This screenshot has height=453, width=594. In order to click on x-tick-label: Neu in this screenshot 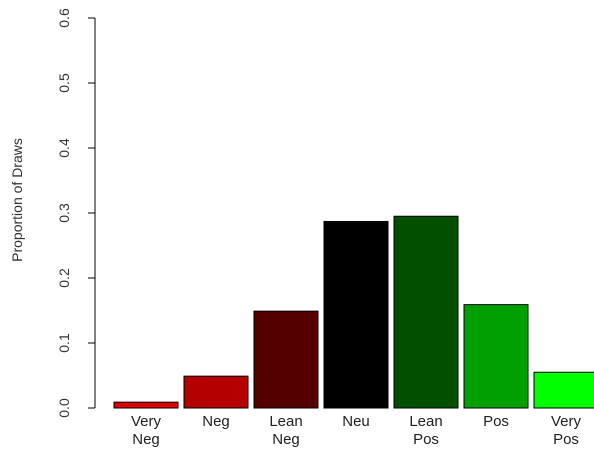, I will do `click(356, 421)`.